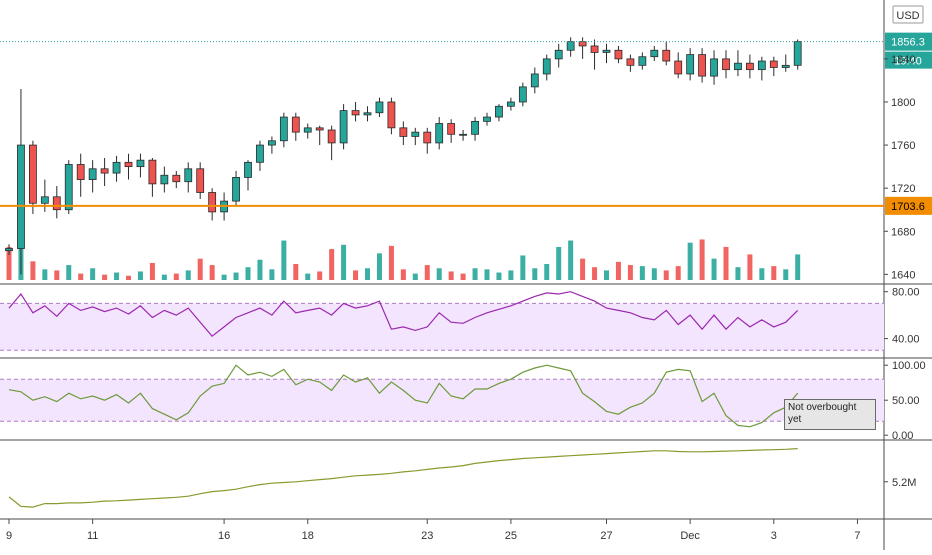 The width and height of the screenshot is (932, 555). Describe the element at coordinates (903, 60) in the screenshot. I see `price-tick-label: 1840` at that location.